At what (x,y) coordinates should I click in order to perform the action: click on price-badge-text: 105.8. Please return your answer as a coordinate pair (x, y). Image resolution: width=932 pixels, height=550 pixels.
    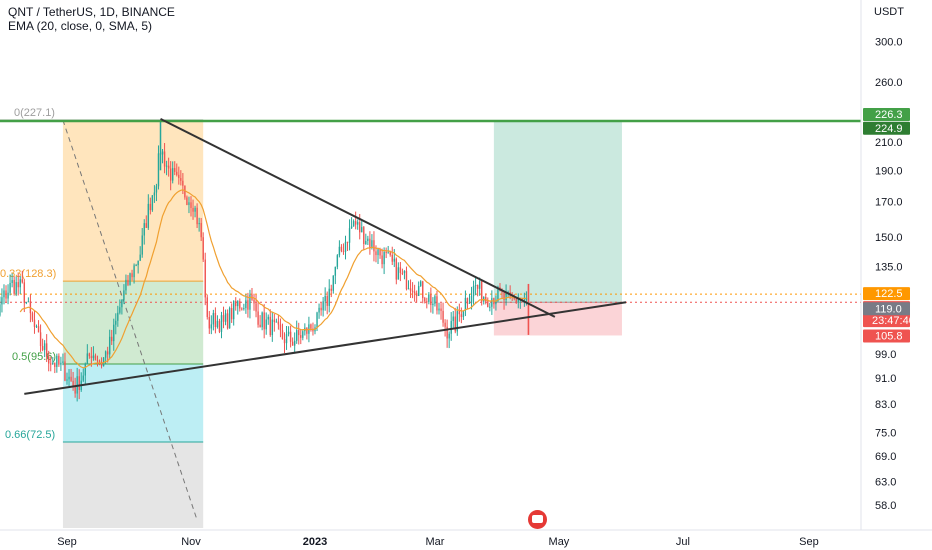
    Looking at the image, I should click on (889, 336).